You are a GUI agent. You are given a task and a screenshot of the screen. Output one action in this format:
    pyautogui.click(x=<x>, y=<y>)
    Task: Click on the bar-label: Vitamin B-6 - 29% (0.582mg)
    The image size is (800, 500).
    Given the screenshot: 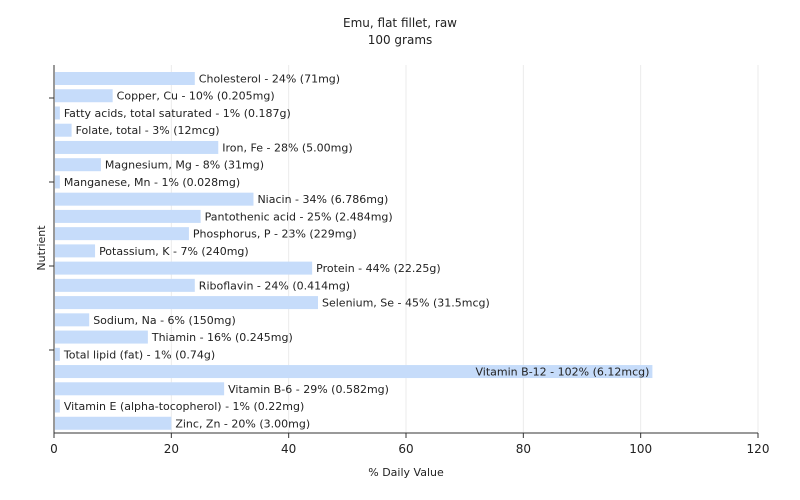 What is the action you would take?
    pyautogui.click(x=308, y=389)
    